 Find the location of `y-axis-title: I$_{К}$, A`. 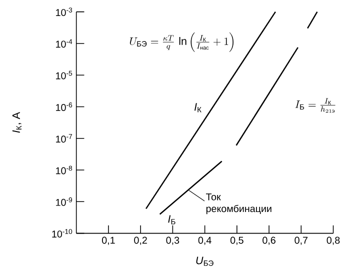

y-axis-title: I$_{К}$, A is located at coordinates (17, 122).